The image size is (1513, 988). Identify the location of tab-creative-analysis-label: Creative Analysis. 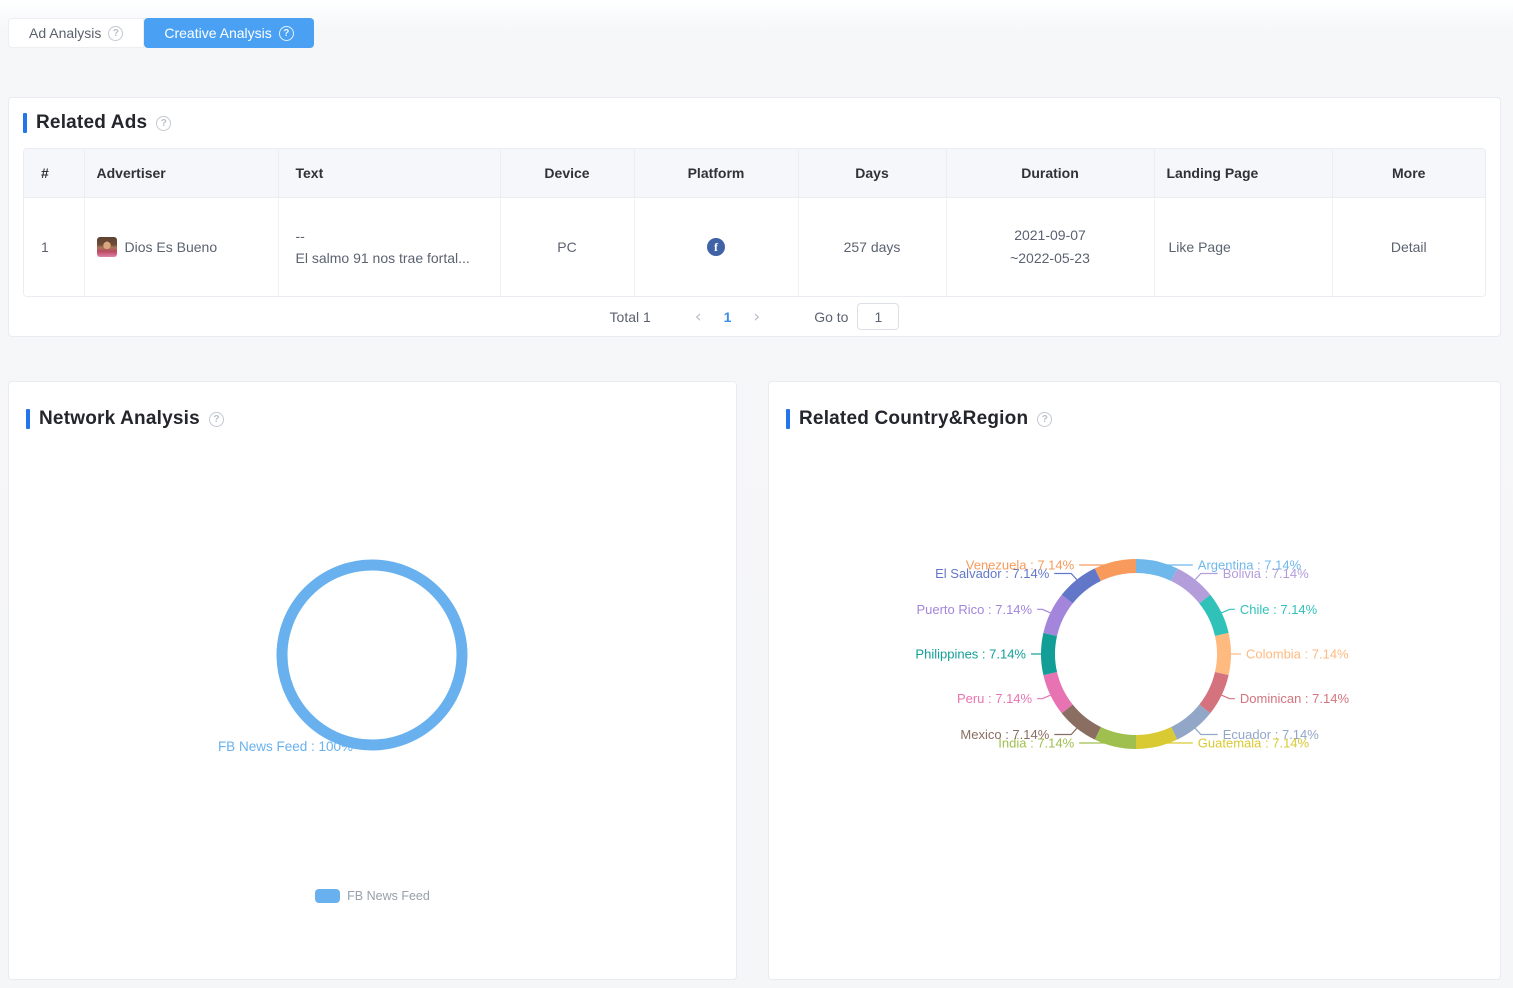
(218, 32).